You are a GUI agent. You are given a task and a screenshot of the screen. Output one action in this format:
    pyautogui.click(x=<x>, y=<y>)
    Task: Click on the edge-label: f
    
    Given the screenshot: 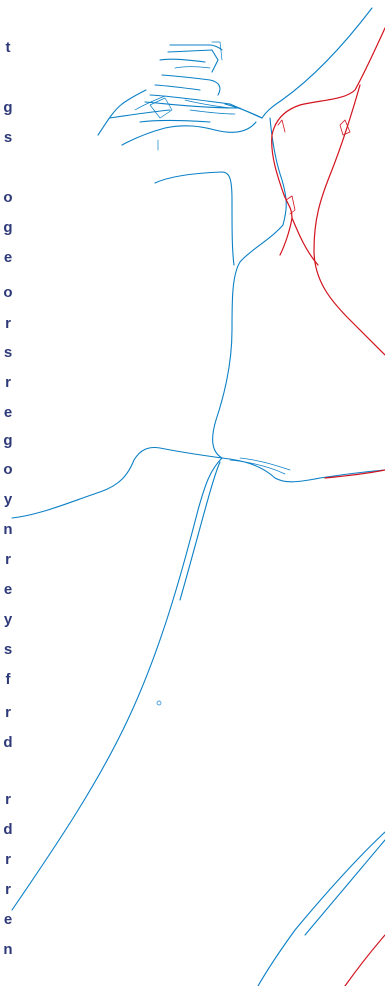 What is the action you would take?
    pyautogui.click(x=8, y=679)
    